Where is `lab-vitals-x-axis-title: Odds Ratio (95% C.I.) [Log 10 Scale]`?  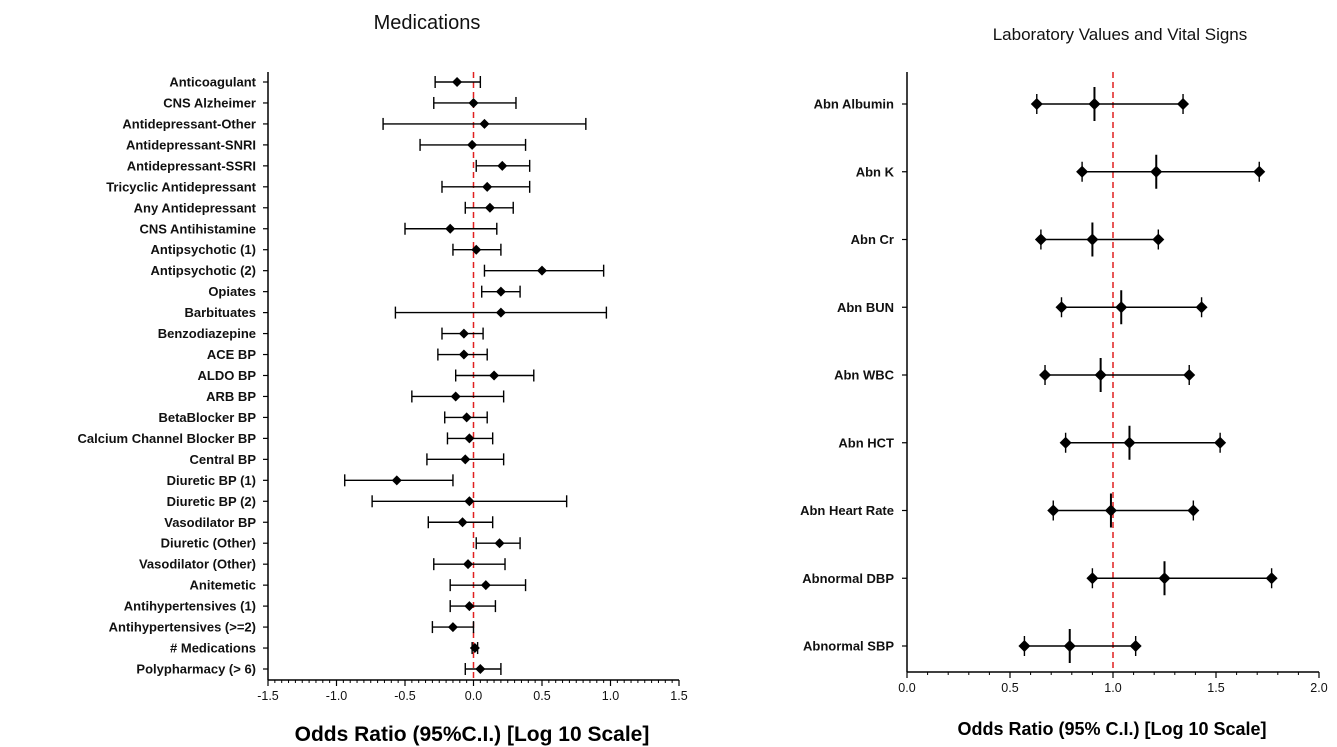
lab-vitals-x-axis-title: Odds Ratio (95% C.I.) [Log 10 Scale] is located at coordinates (1111, 729).